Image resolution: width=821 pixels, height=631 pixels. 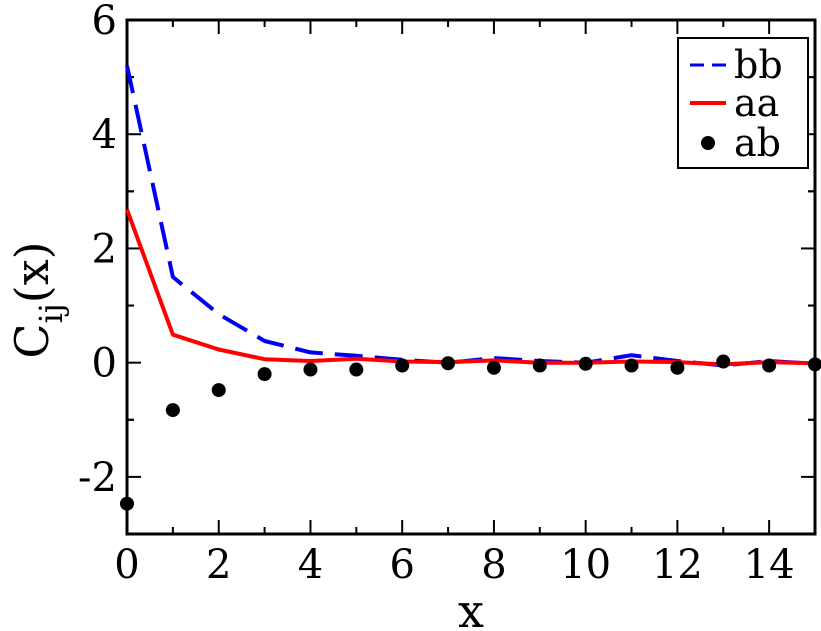 I want to click on y-axis-title-main: C, so click(x=32, y=340).